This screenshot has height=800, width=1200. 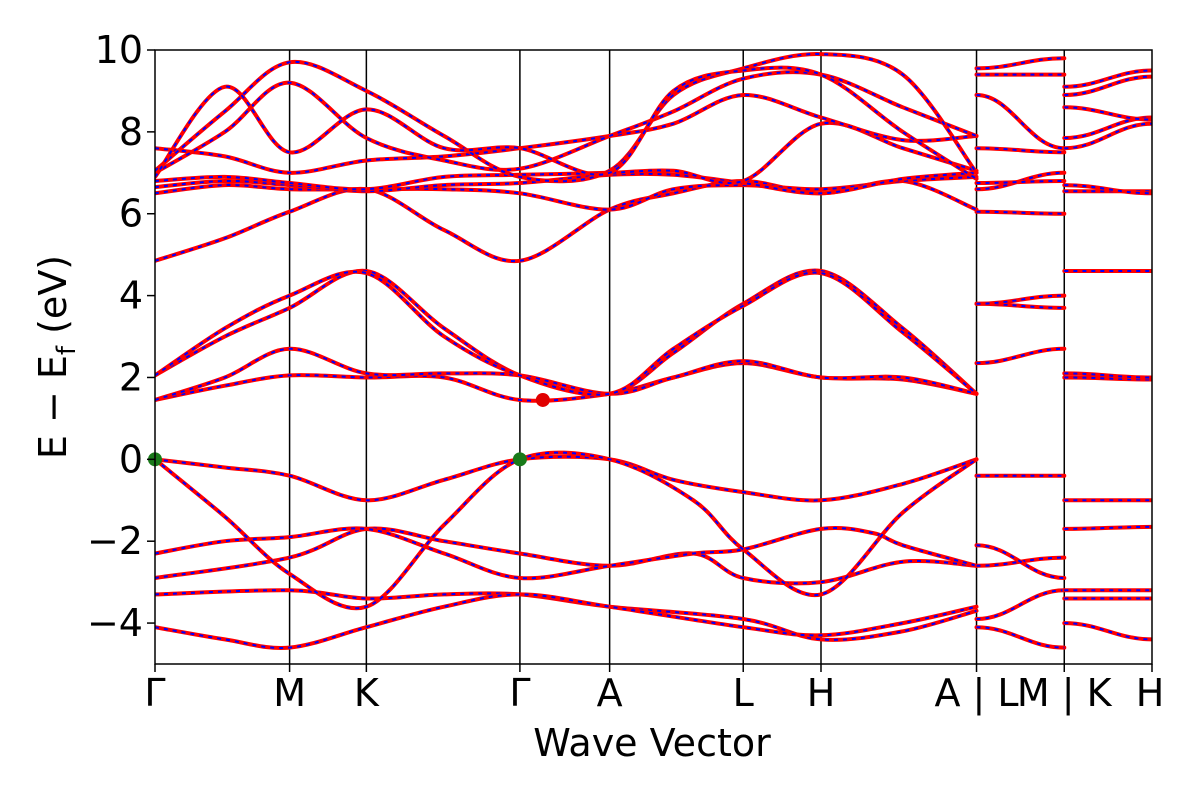 What do you see at coordinates (53, 300) in the screenshot?
I see `y-axis-label-unit: (eV)` at bounding box center [53, 300].